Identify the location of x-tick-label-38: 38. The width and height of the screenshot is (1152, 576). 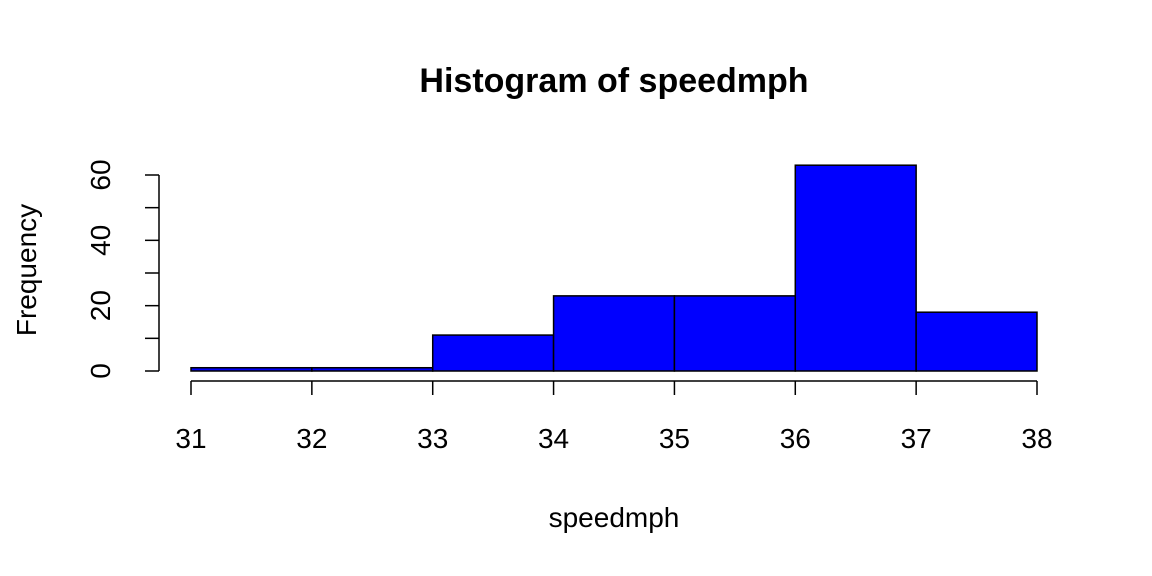
(1036, 438).